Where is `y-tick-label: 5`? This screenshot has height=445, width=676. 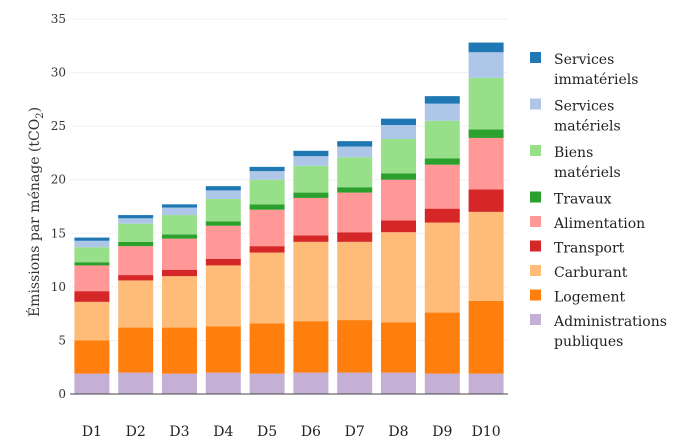
y-tick-label: 5 is located at coordinates (62, 340).